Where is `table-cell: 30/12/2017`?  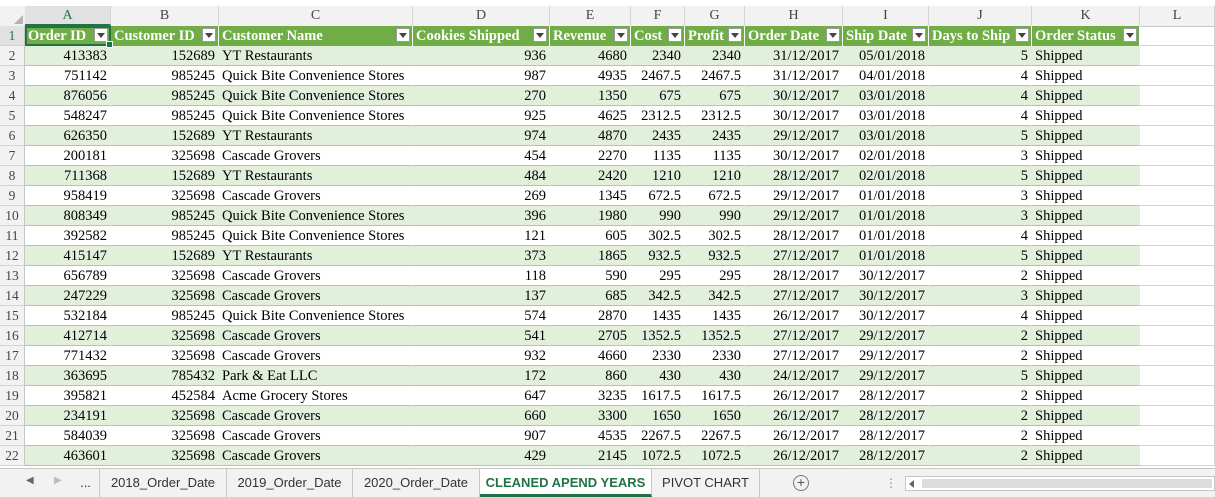 table-cell: 30/12/2017 is located at coordinates (886, 276).